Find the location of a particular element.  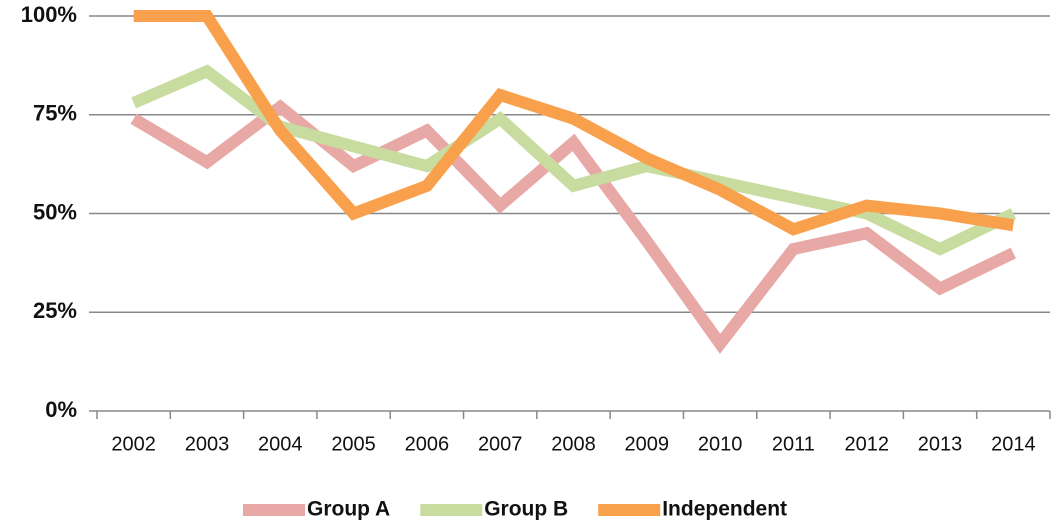

y-tick-label: 75% is located at coordinates (55, 113).